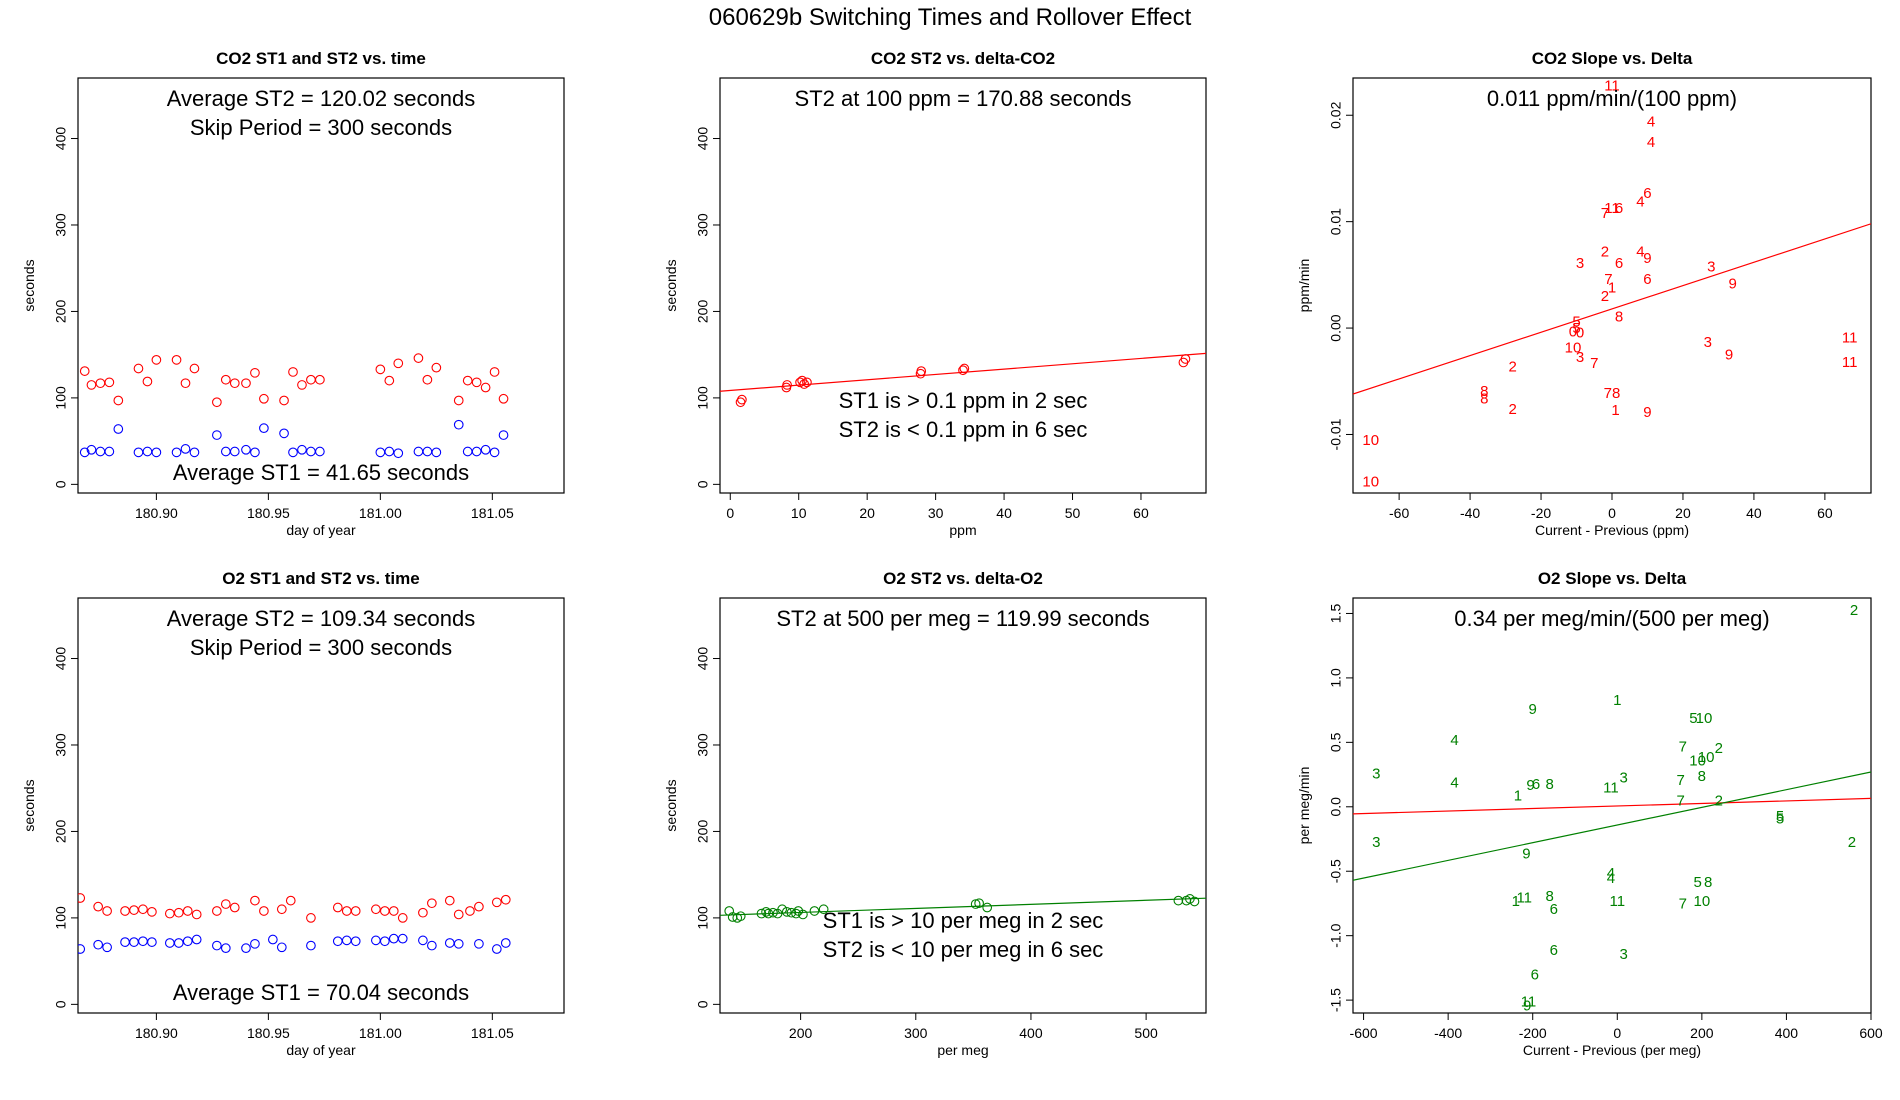 This screenshot has width=1900, height=1100. Describe the element at coordinates (29, 285) in the screenshot. I see `y-axis-label: seconds` at that location.